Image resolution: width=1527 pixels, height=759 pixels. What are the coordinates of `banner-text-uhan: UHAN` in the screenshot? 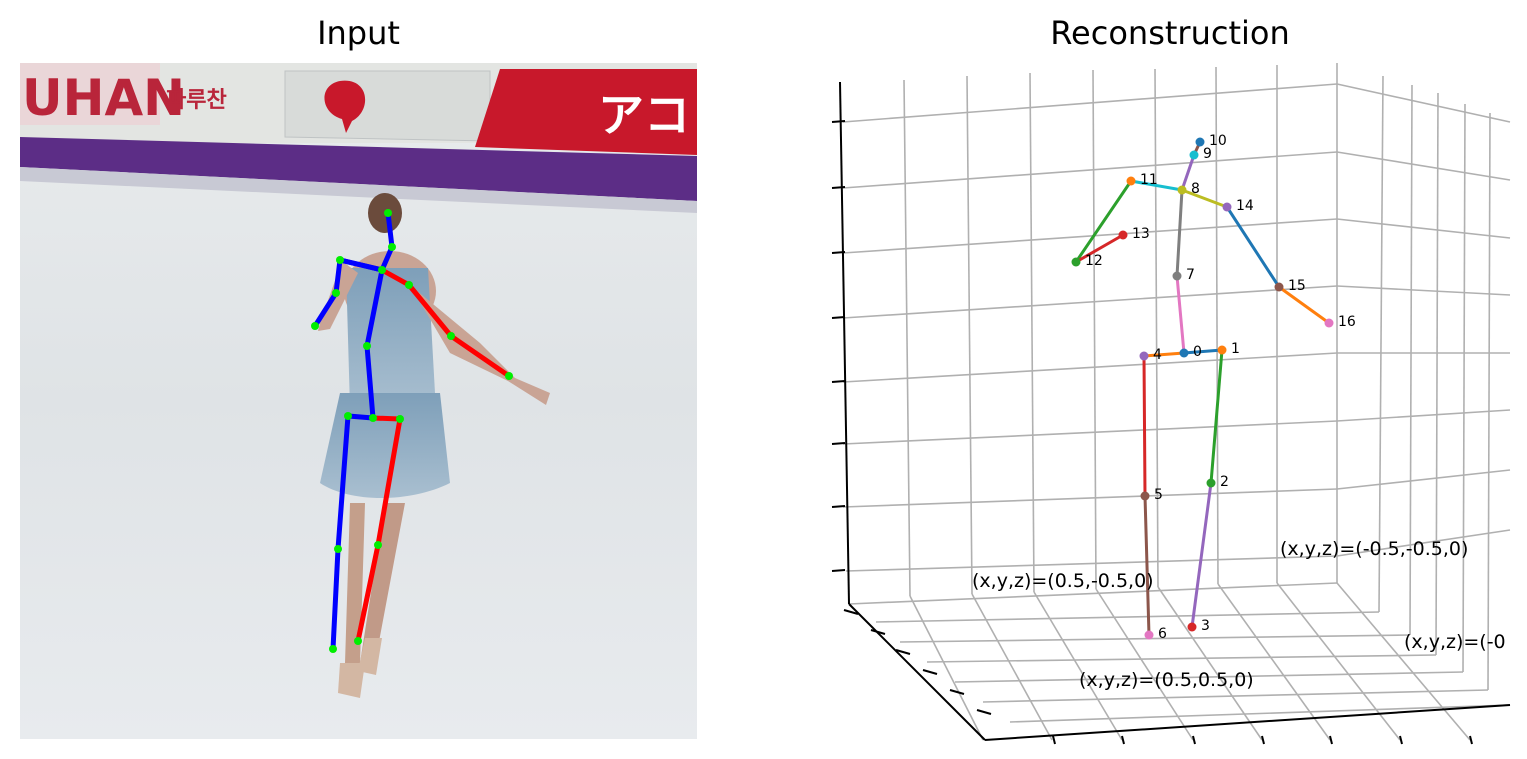 It's located at (103, 98).